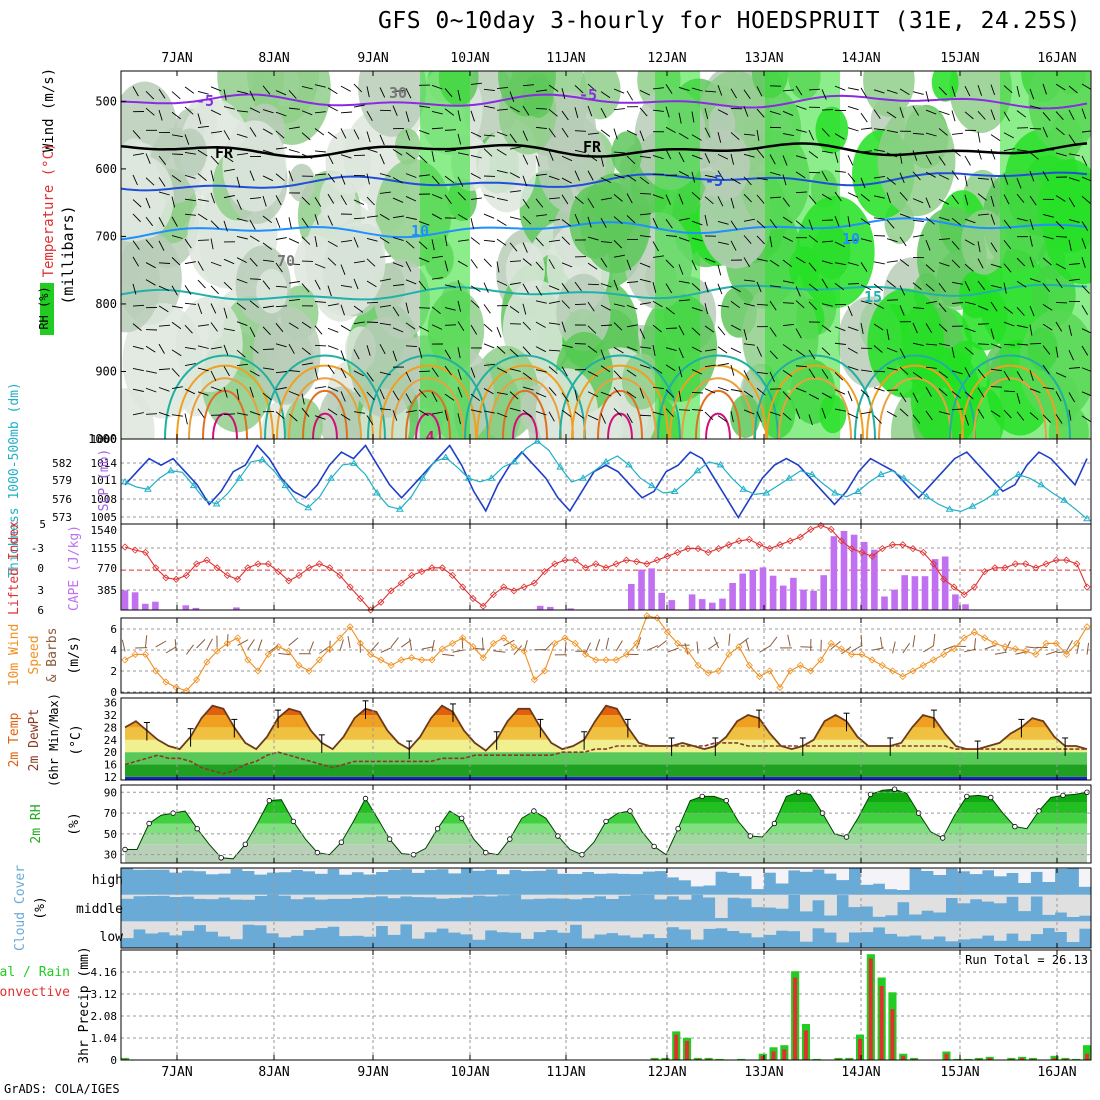  What do you see at coordinates (287, 354) in the screenshot?
I see `rh-shading` at bounding box center [287, 354].